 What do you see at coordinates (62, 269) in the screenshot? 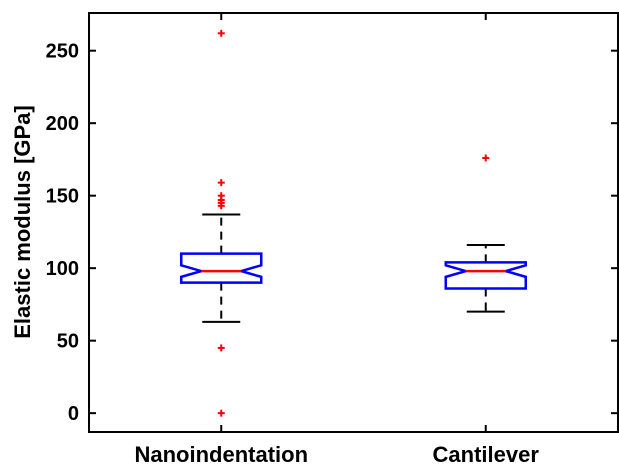
I see `y-tick-label: 100` at bounding box center [62, 269].